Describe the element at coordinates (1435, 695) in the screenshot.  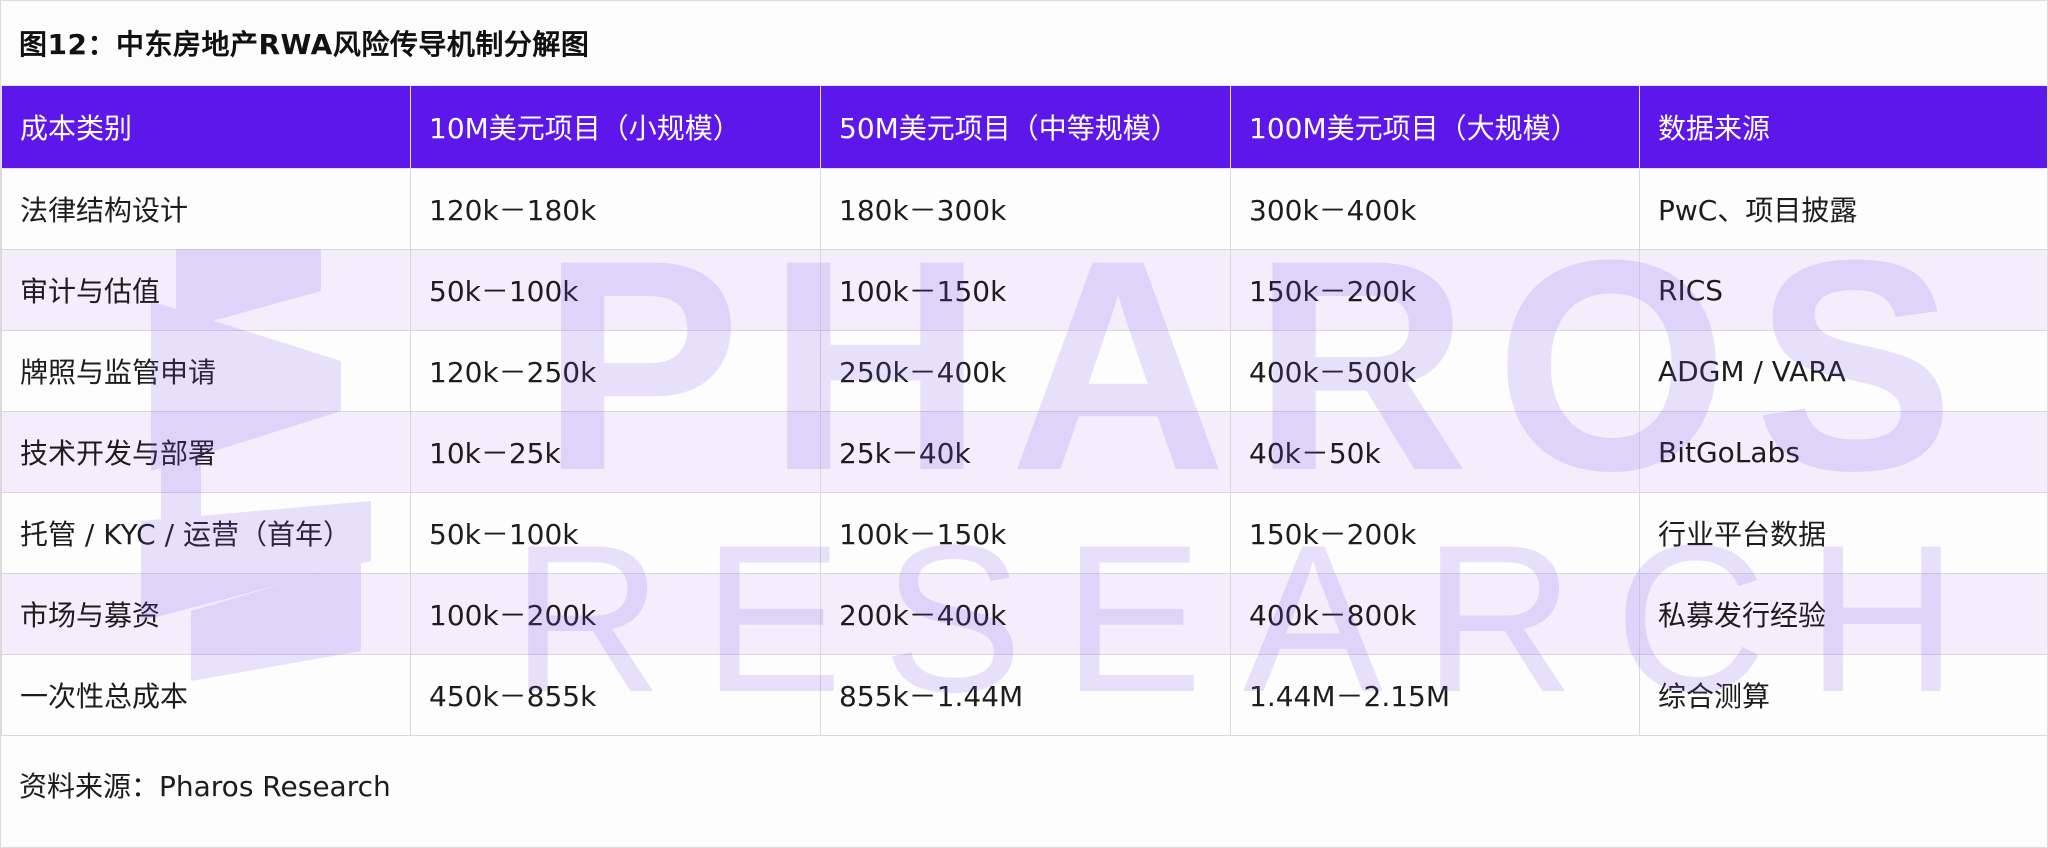
I see `cell-100m: 1.44M－2.15M` at that location.